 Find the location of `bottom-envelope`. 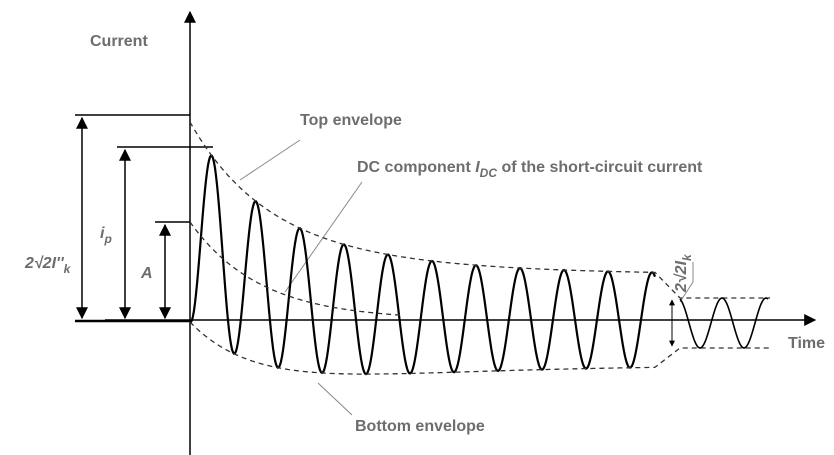

bottom-envelope is located at coordinates (479, 348).